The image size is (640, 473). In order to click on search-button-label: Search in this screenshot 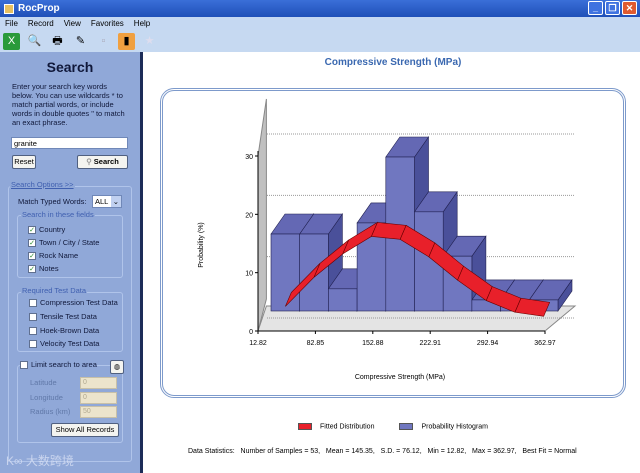, I will do `click(106, 161)`.